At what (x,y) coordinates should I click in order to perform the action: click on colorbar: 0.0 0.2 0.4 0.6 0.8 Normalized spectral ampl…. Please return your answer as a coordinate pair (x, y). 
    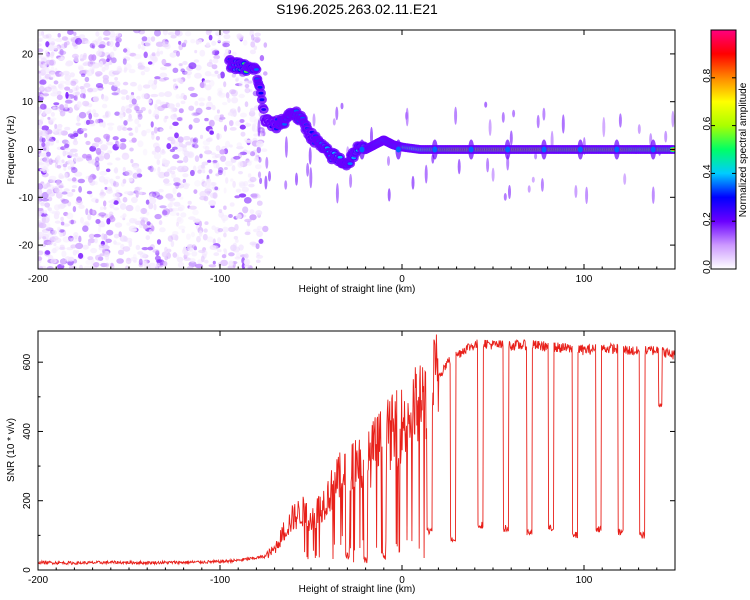
    Looking at the image, I should click on (725, 151).